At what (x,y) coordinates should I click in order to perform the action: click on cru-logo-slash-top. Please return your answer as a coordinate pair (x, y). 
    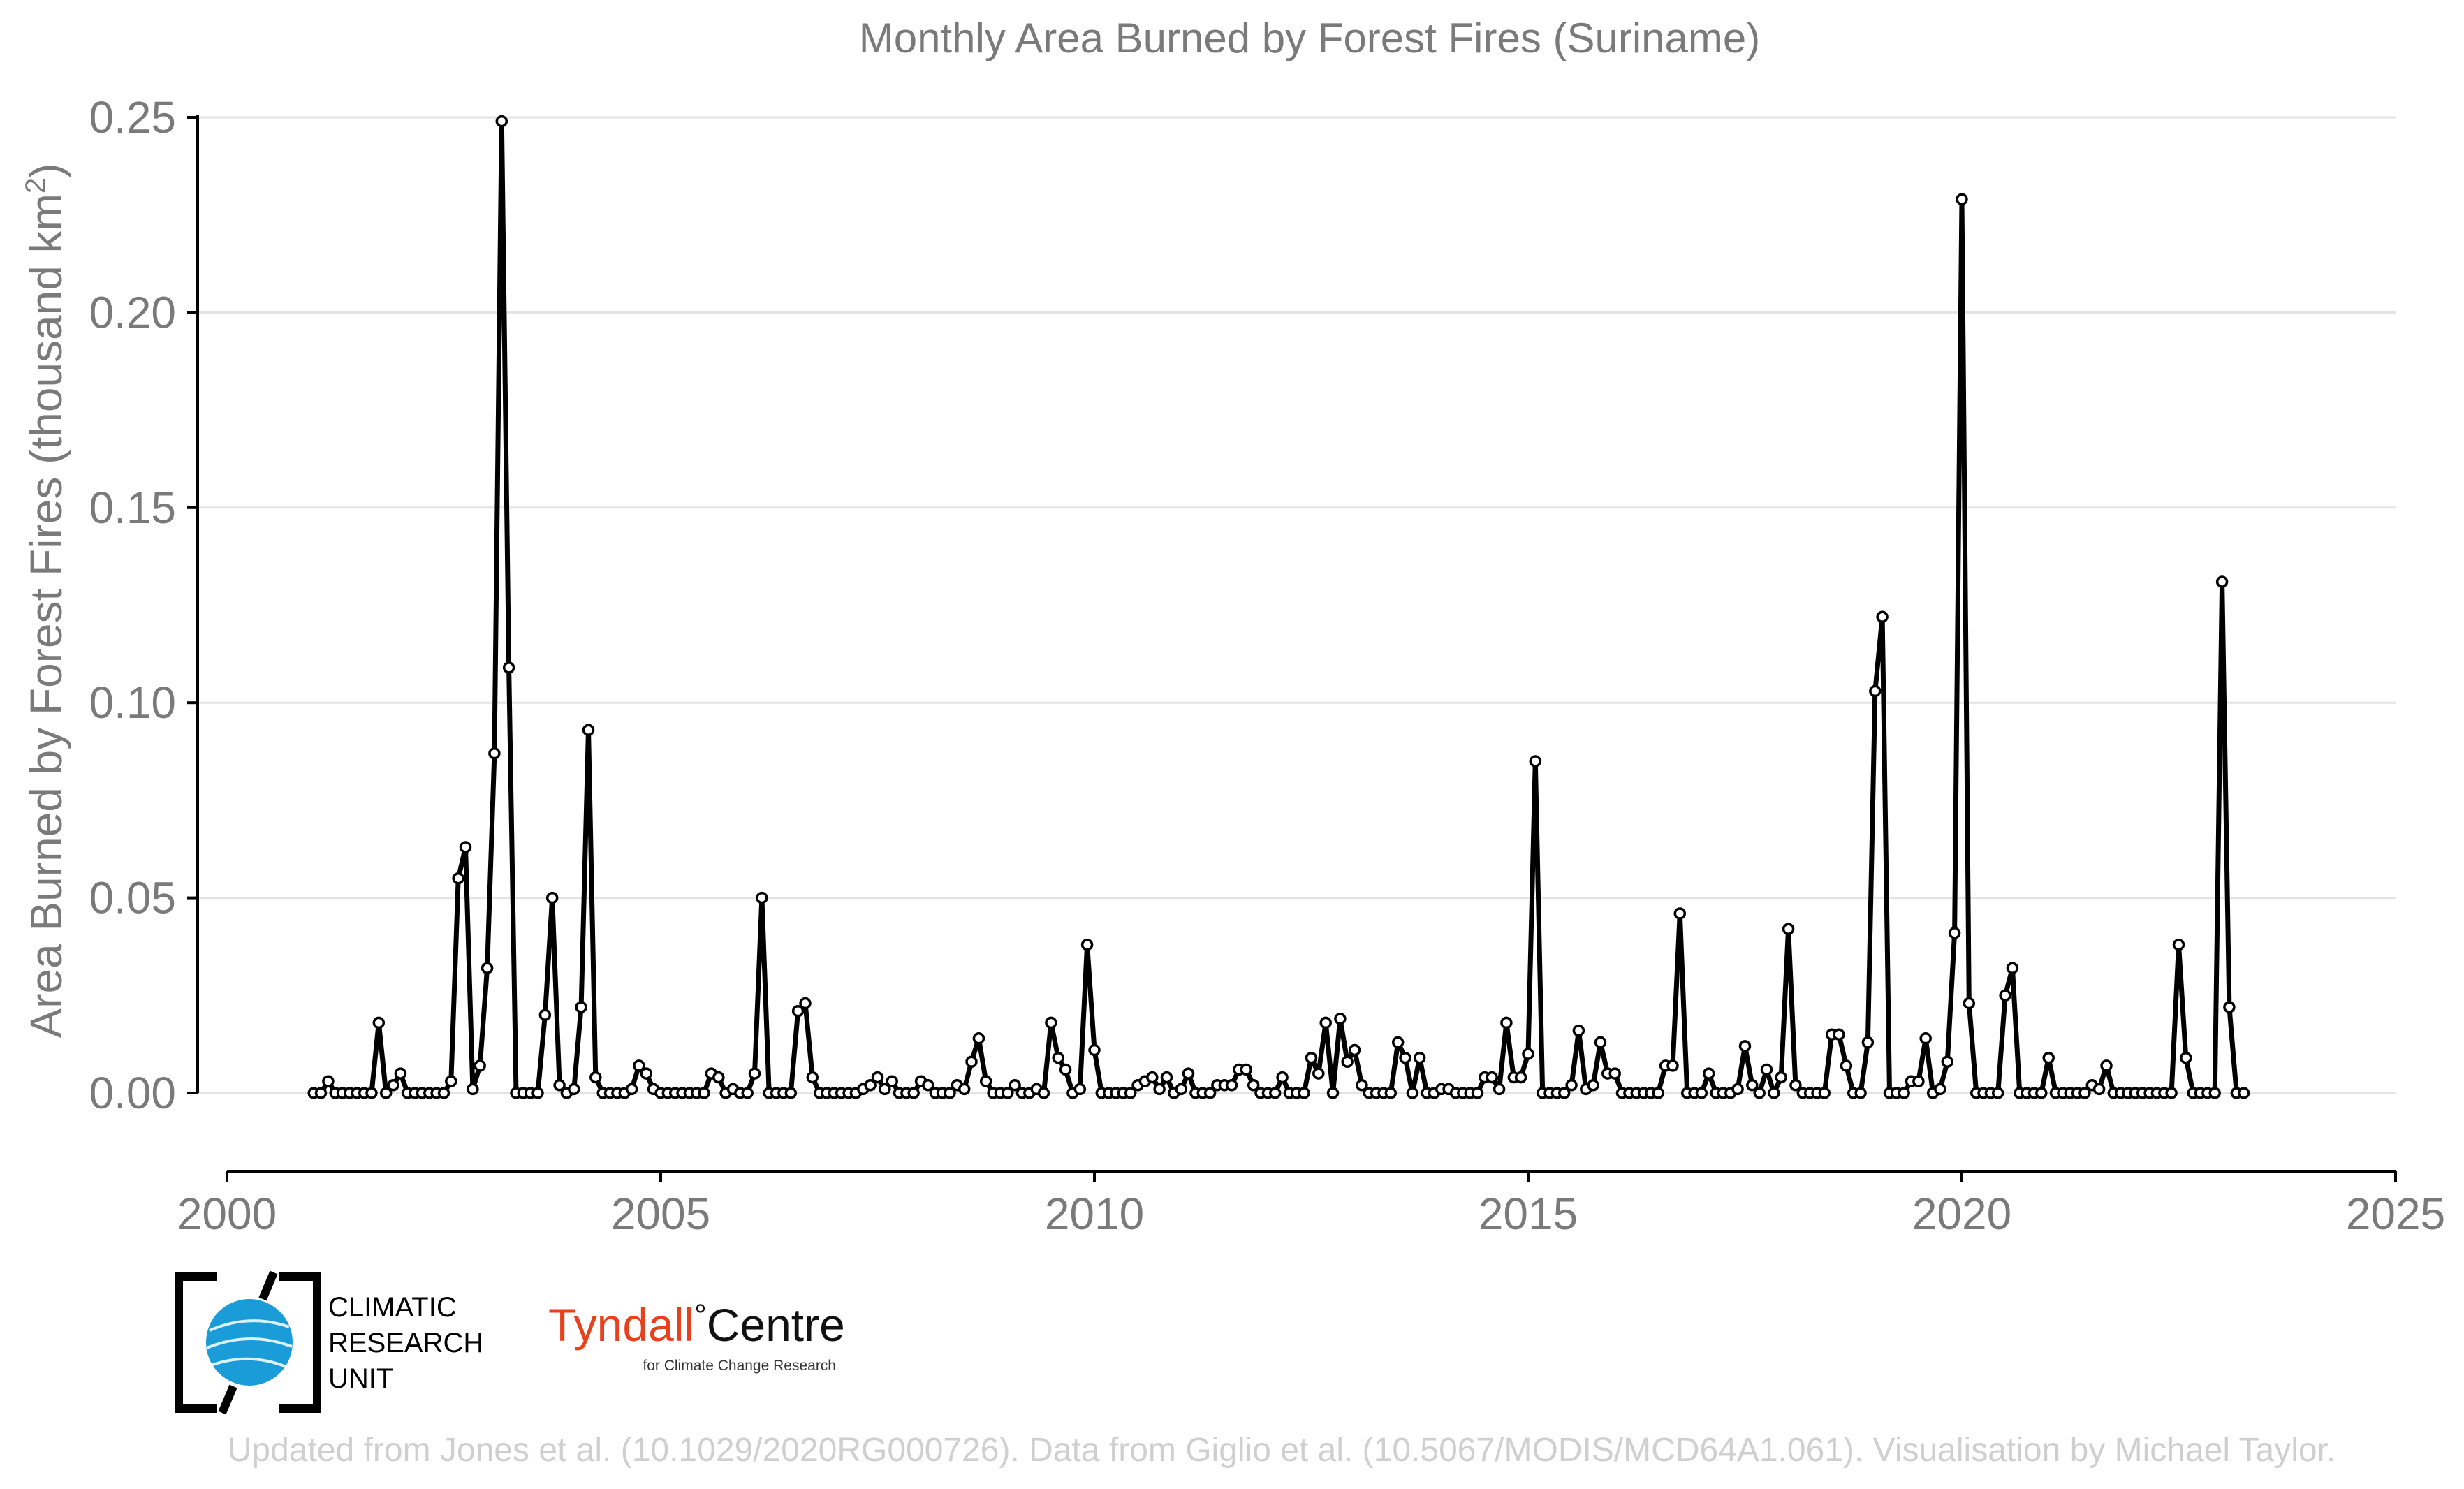
    Looking at the image, I should click on (268, 1285).